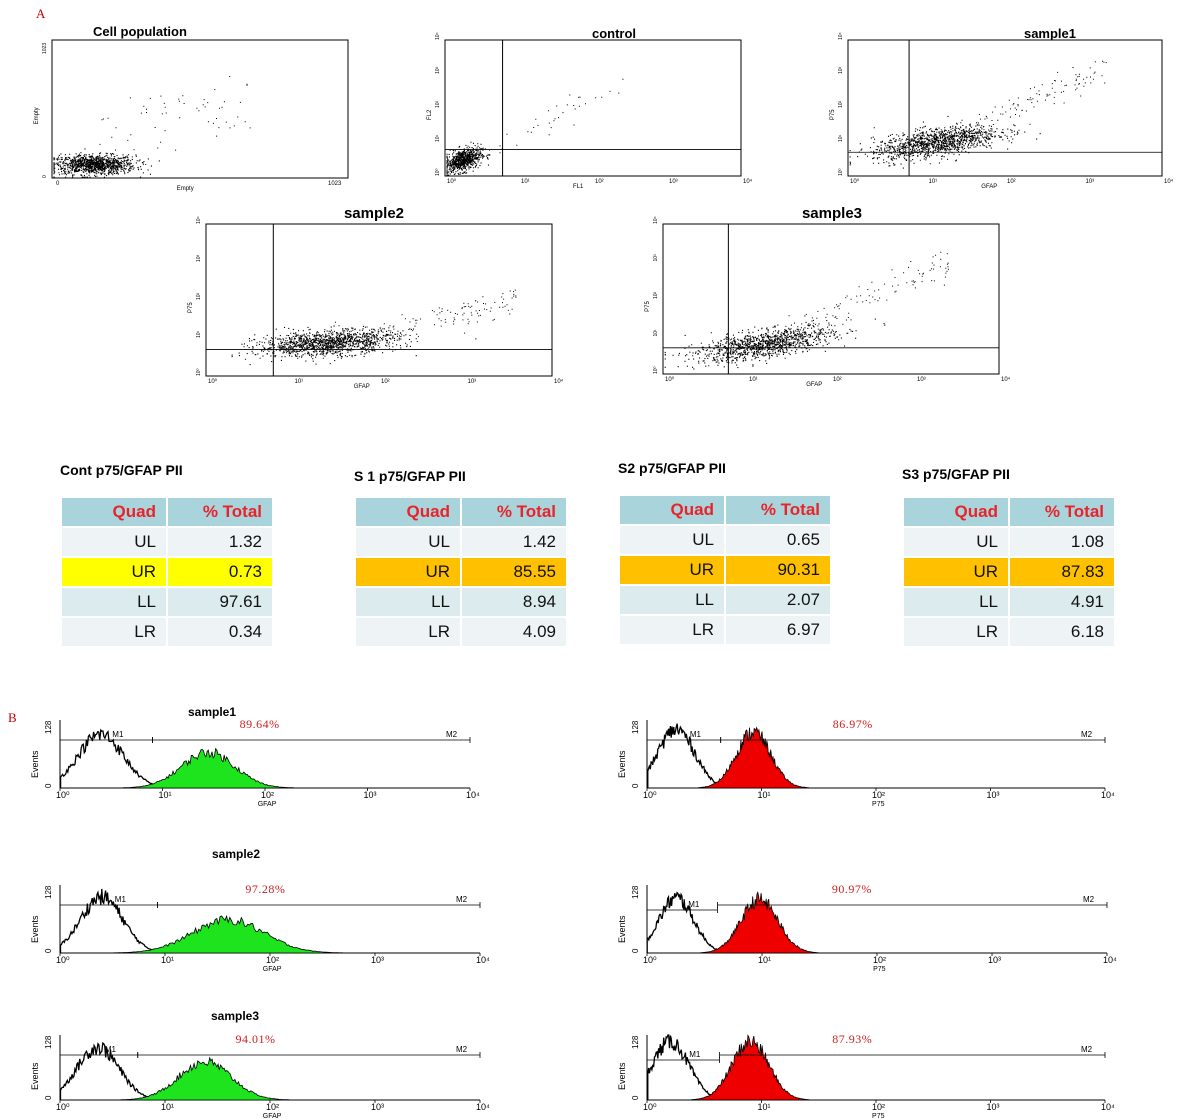 The width and height of the screenshot is (1180, 1119). I want to click on value-cell: 2.07, so click(778, 600).